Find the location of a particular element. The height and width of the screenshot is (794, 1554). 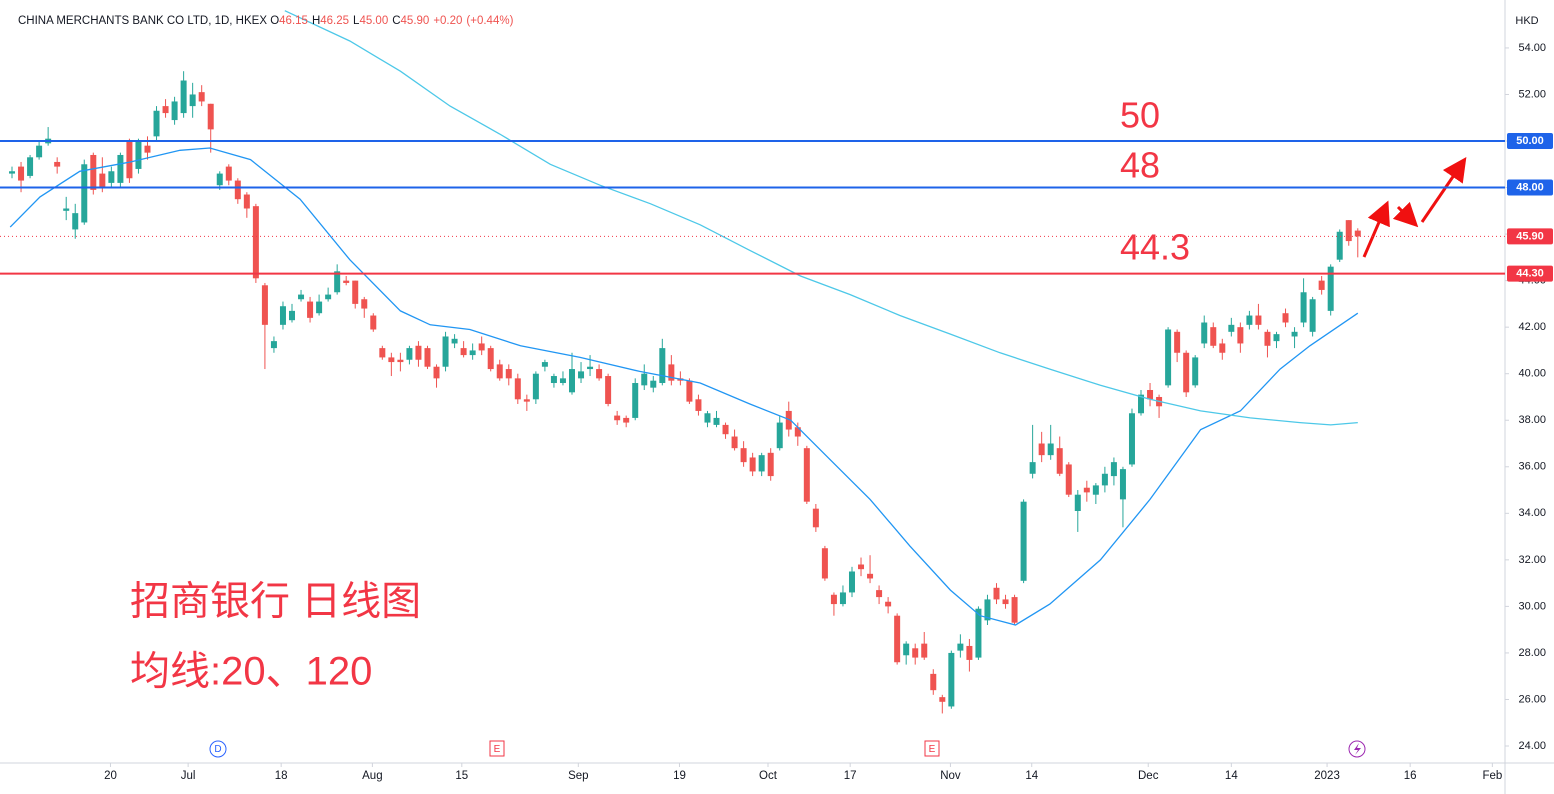

x-tick-label: 17 is located at coordinates (850, 776).